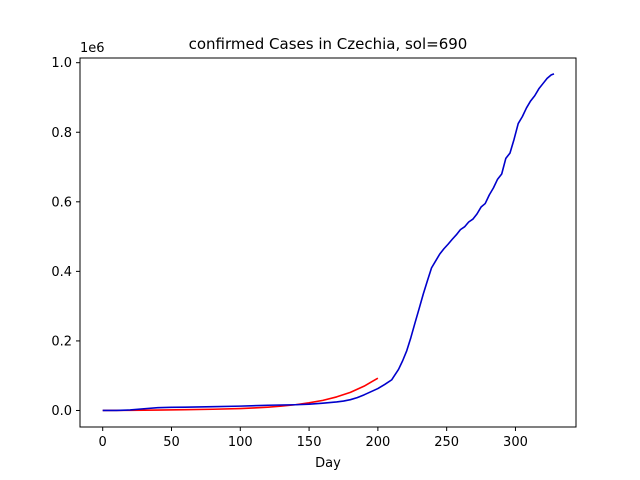  What do you see at coordinates (446, 442) in the screenshot?
I see `x-tick-label: 250` at bounding box center [446, 442].